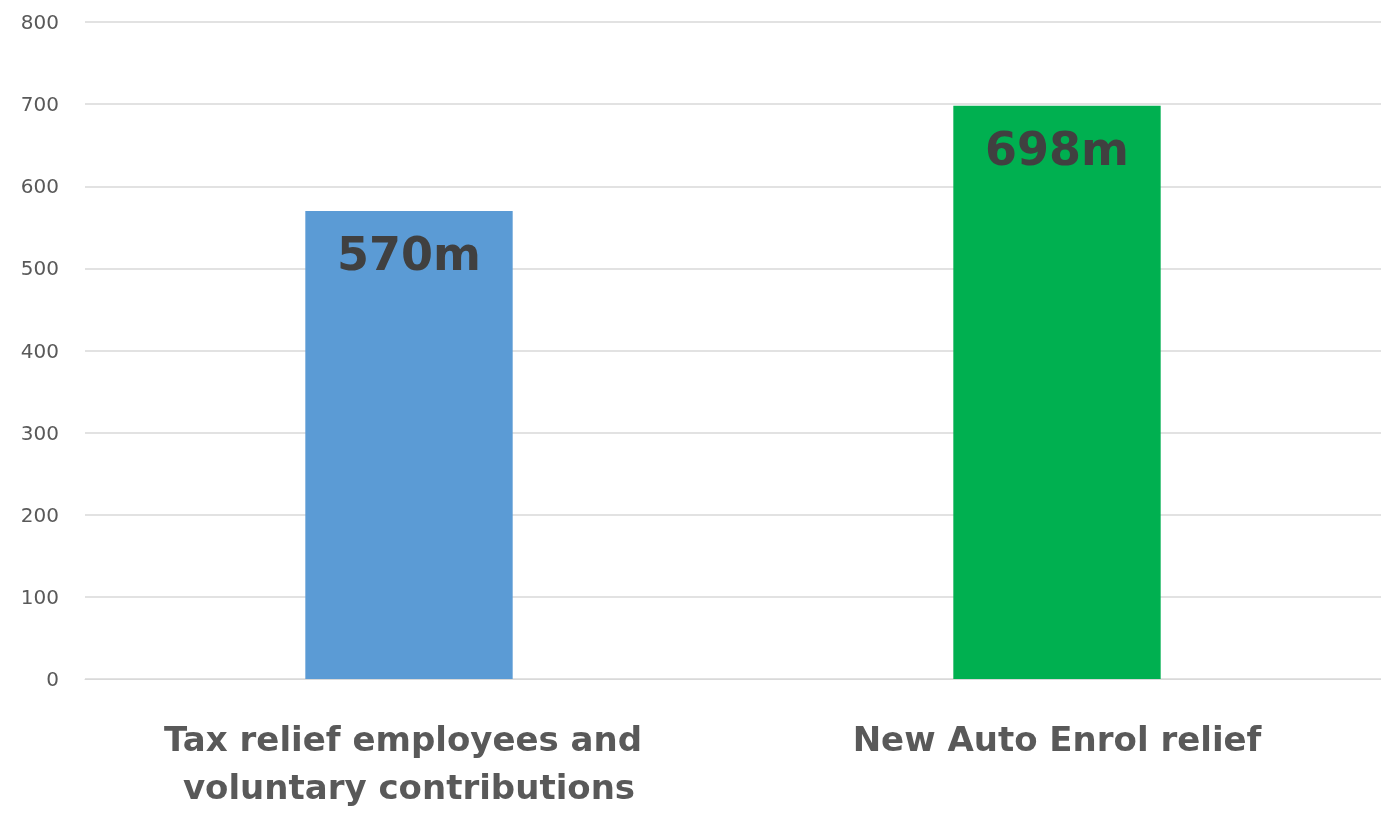 This screenshot has width=1381, height=819. What do you see at coordinates (39, 22) in the screenshot?
I see `y-tick-label: 800` at bounding box center [39, 22].